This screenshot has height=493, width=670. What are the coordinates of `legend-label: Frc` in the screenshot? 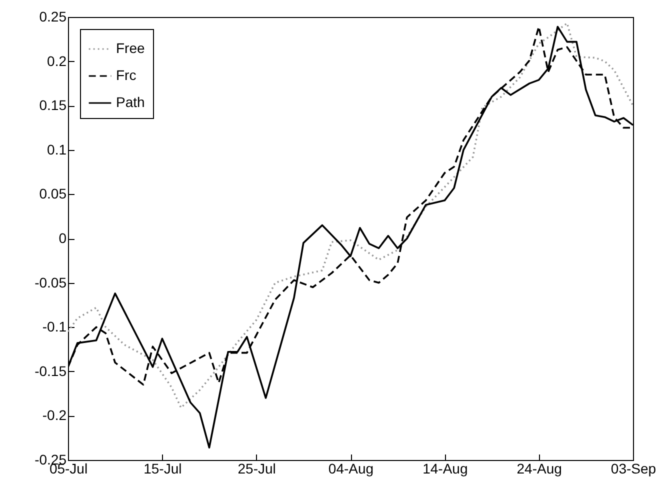 It's located at (126, 75).